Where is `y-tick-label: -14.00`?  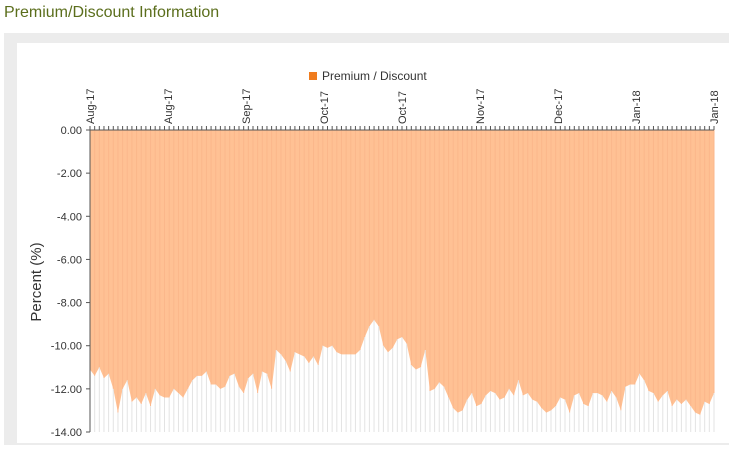
y-tick-label: -14.00 is located at coordinates (66, 433).